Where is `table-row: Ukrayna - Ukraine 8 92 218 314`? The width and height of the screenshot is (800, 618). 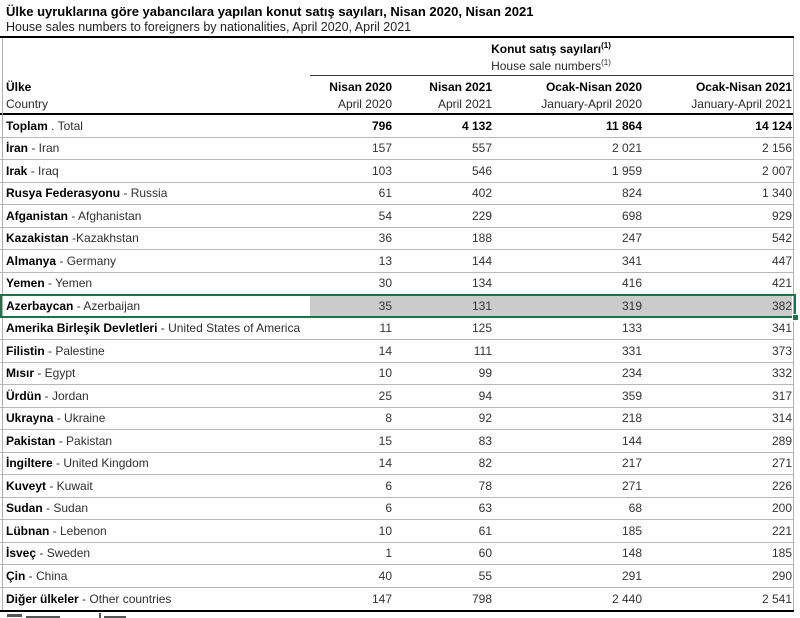
table-row: Ukrayna - Ukraine 8 92 218 314 is located at coordinates (397, 419).